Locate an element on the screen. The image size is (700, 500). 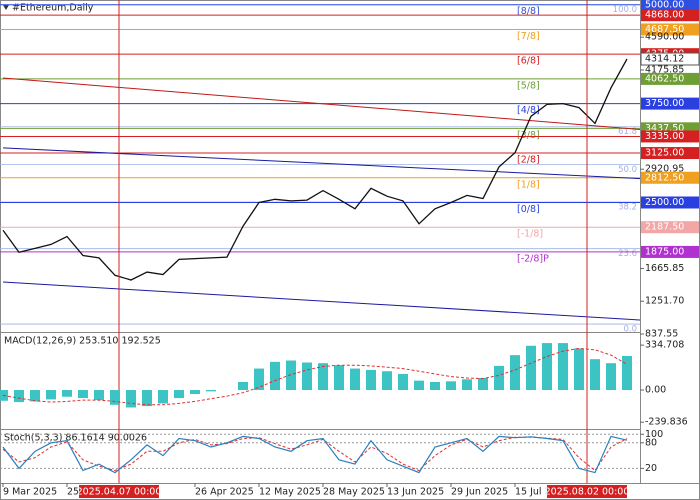
price-tag-label: 5000.00 is located at coordinates (664, 5).